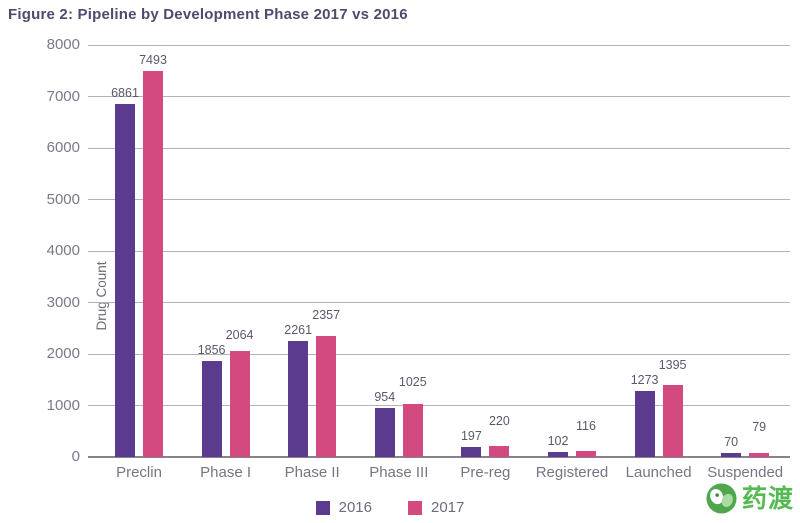 The width and height of the screenshot is (800, 523). What do you see at coordinates (139, 472) in the screenshot?
I see `x-tick-label-preclin: Preclin` at bounding box center [139, 472].